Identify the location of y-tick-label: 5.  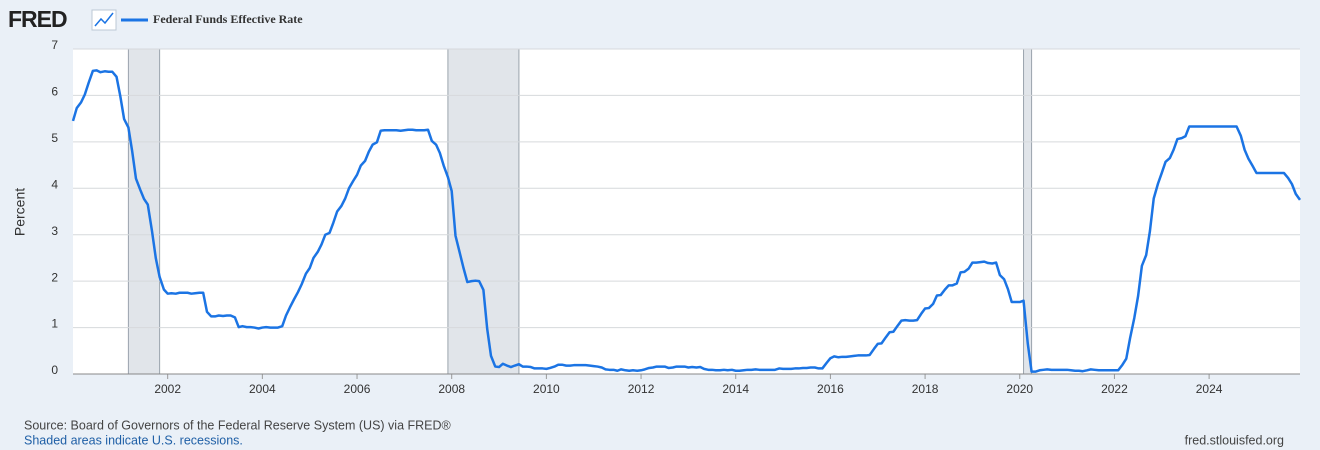
(54, 138).